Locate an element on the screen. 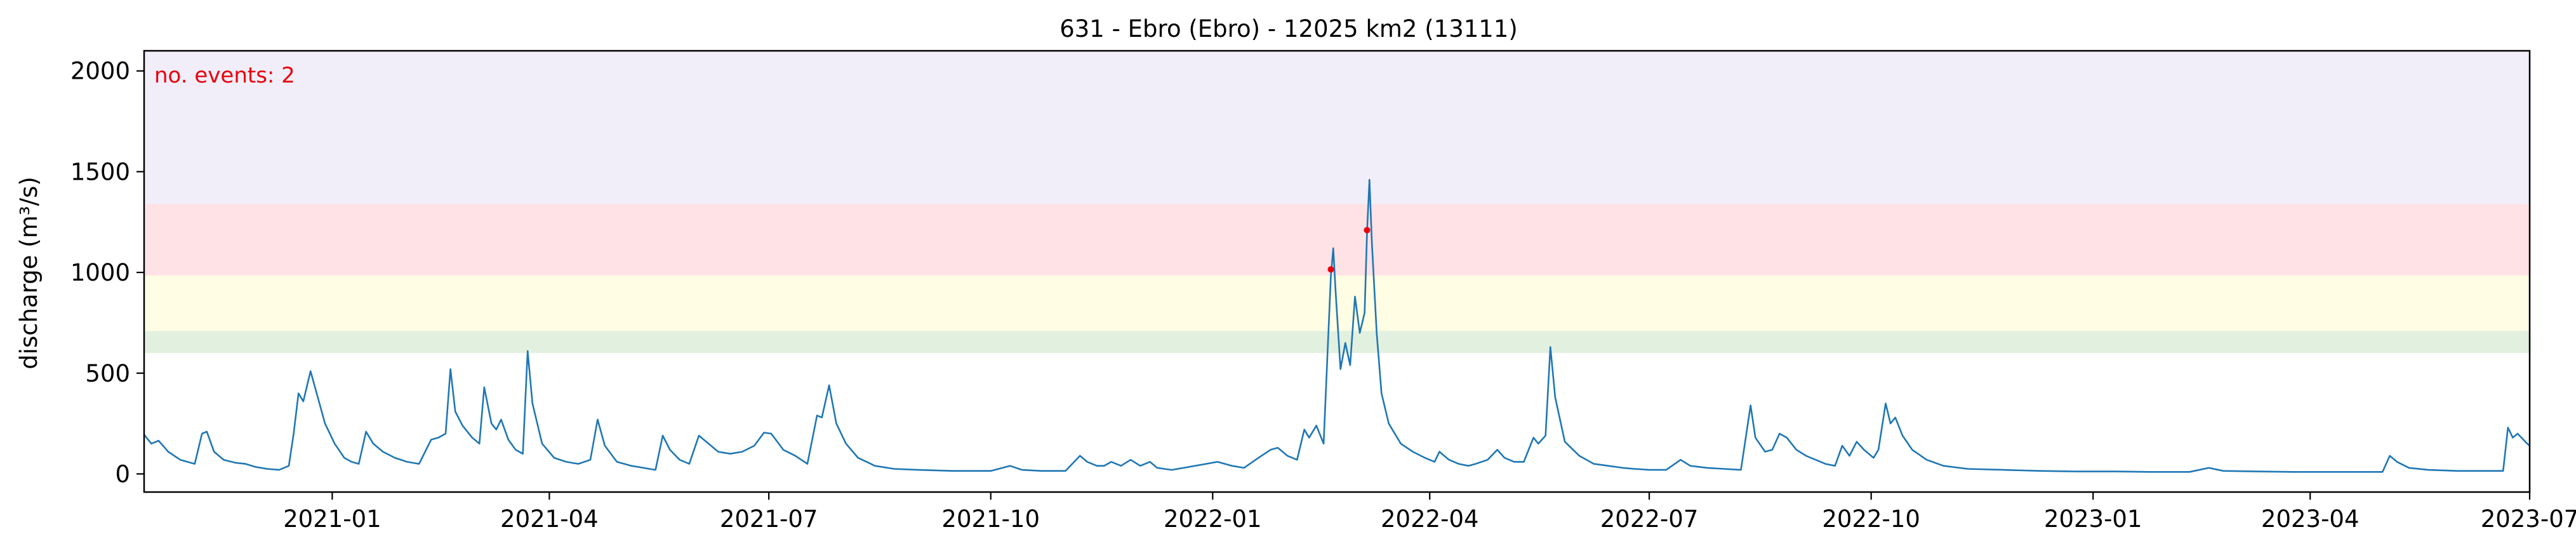  x-tick-label-6: 2022-04 is located at coordinates (1430, 519).